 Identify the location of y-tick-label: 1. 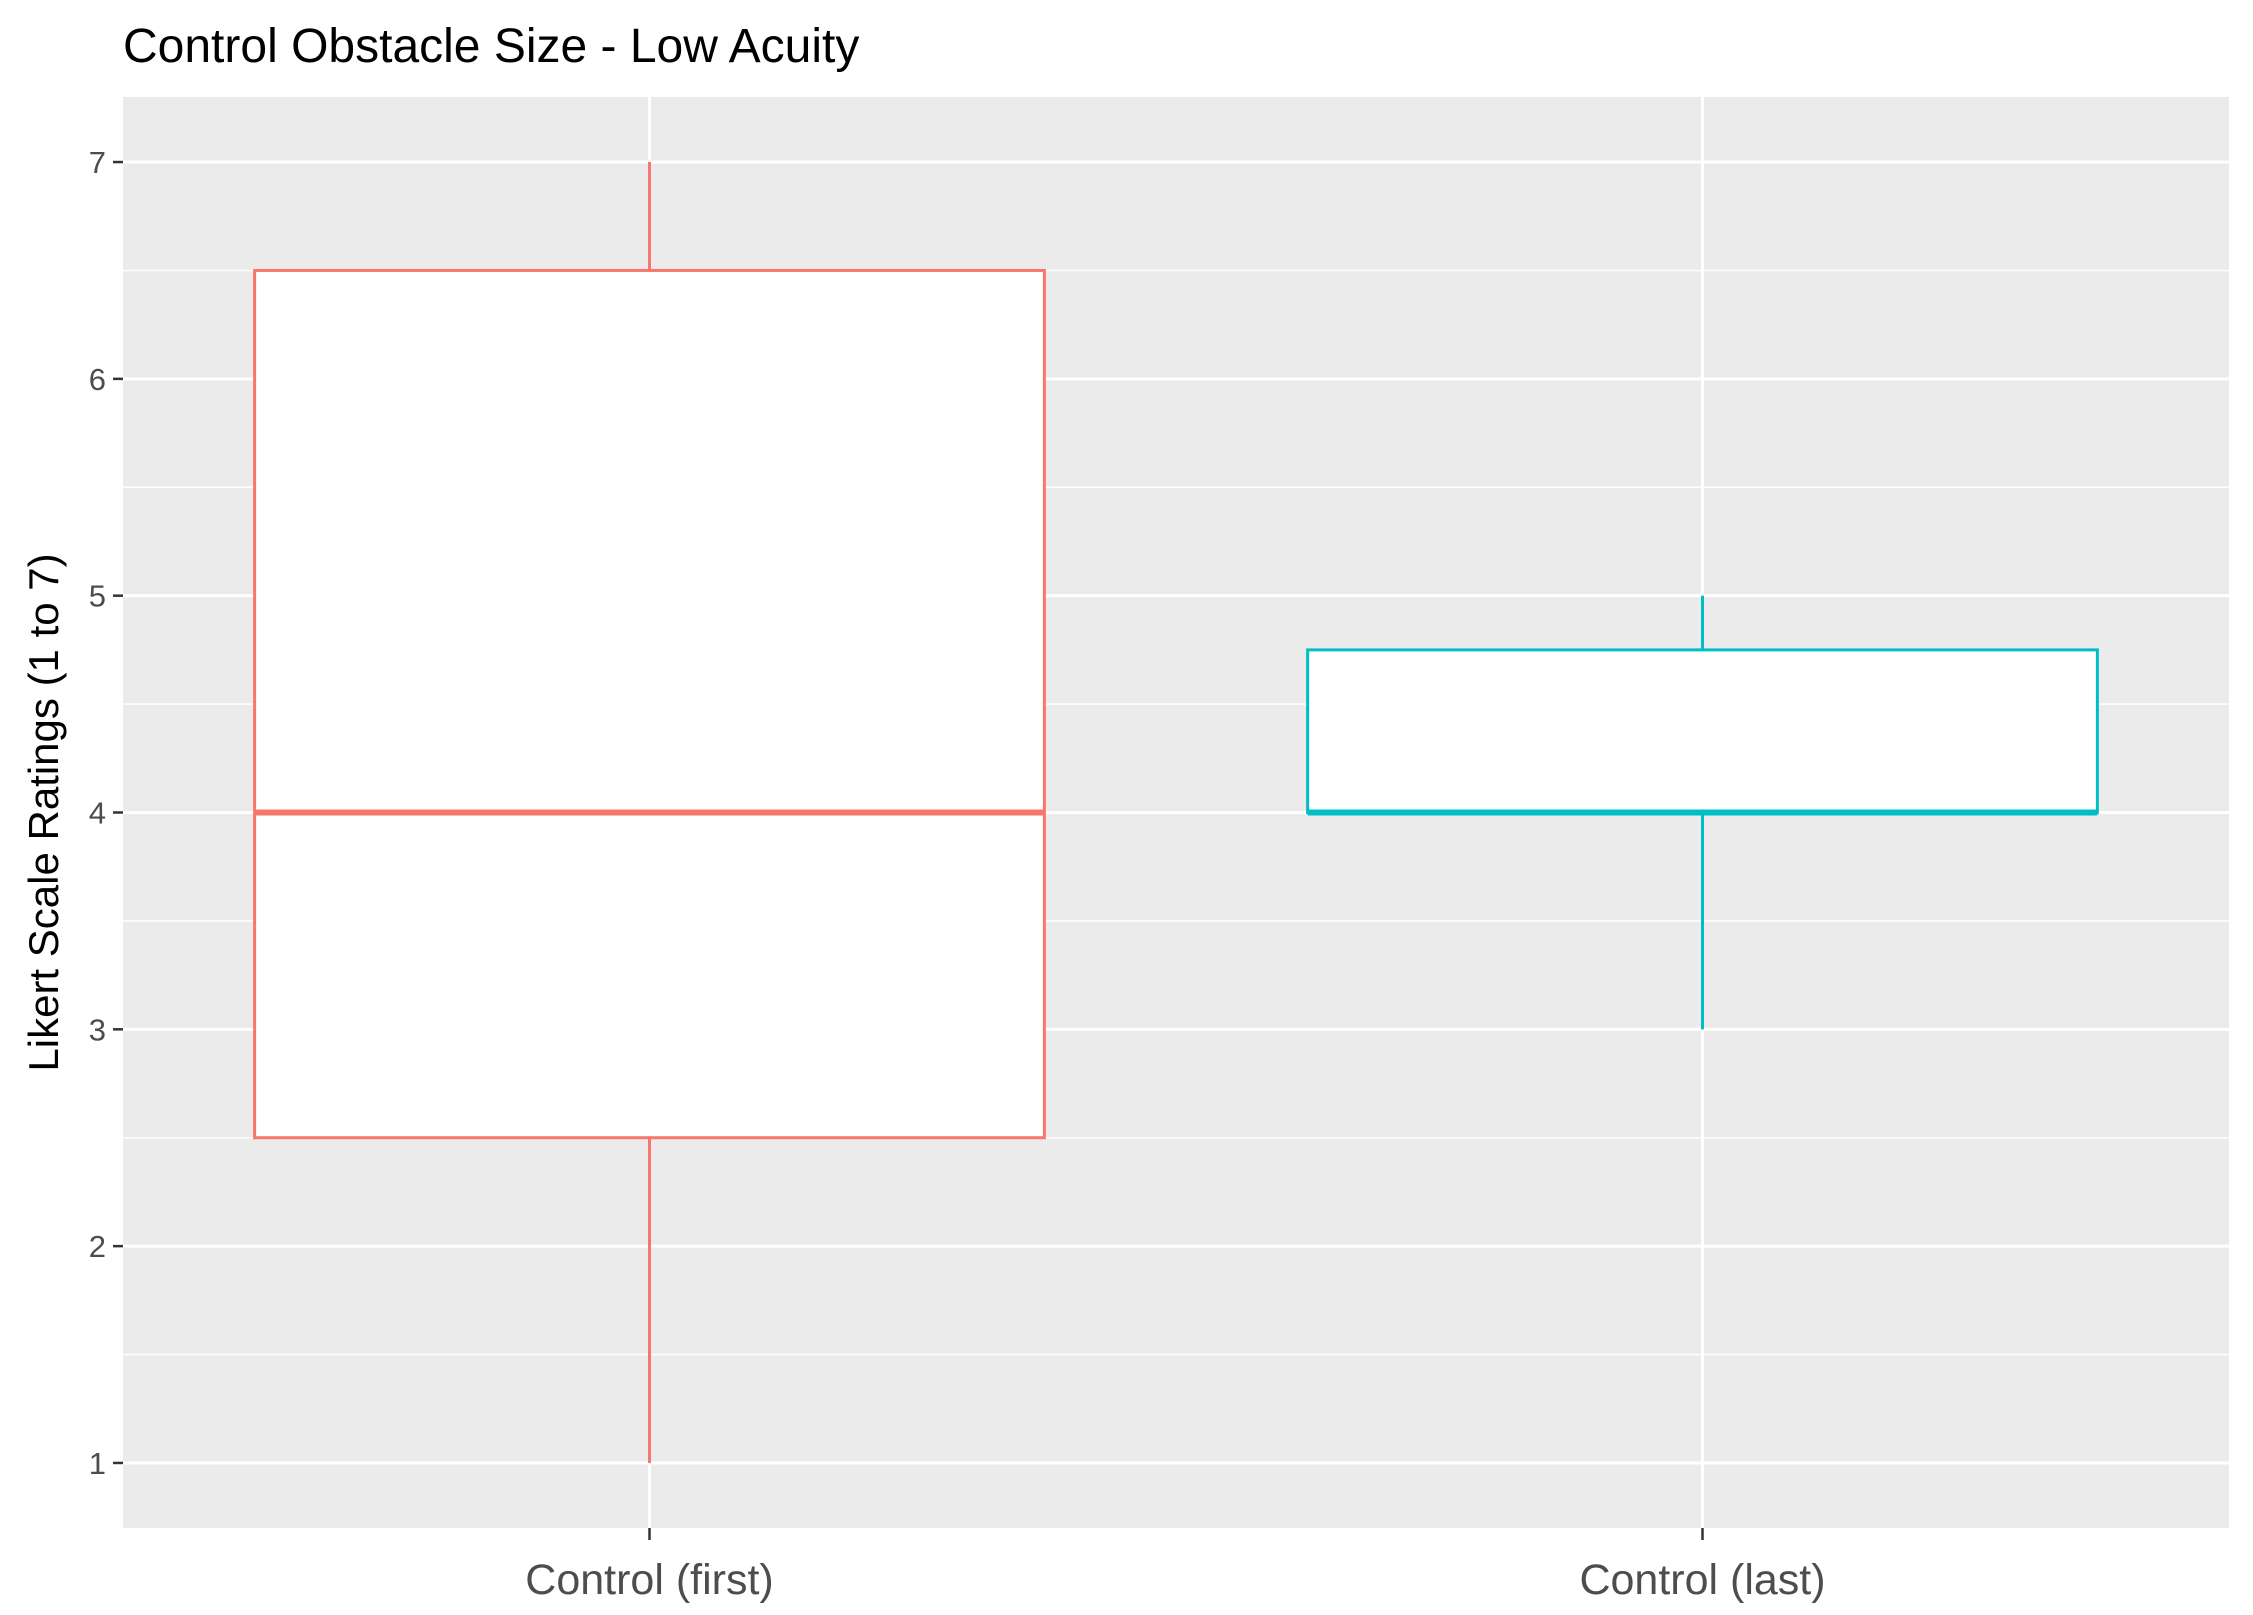
(97, 1463).